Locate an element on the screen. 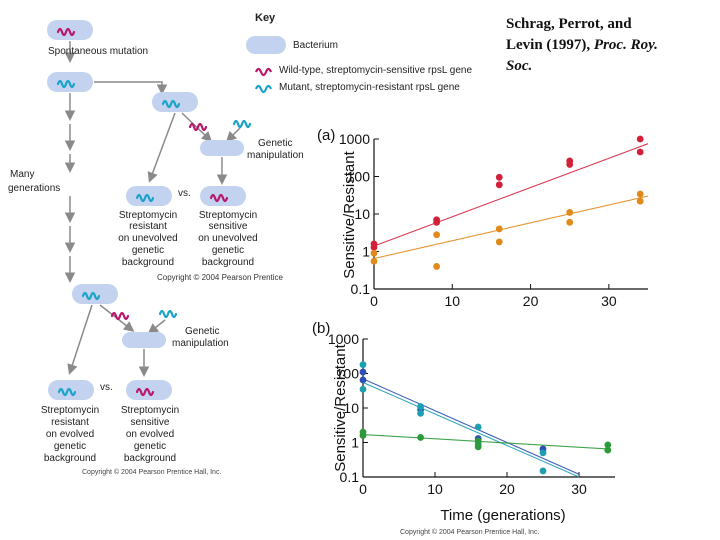 The width and height of the screenshot is (720, 540). y-axis-label-b: Sensitive/Resistant is located at coordinates (340, 407).